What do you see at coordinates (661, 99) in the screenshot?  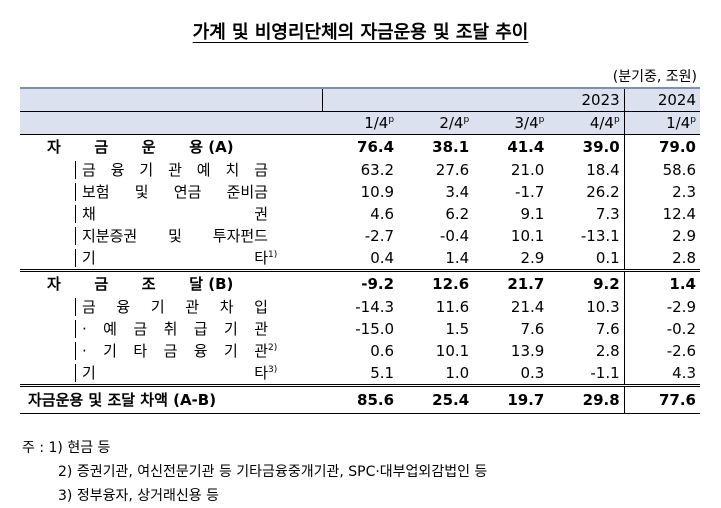 I see `year-header: 2024` at bounding box center [661, 99].